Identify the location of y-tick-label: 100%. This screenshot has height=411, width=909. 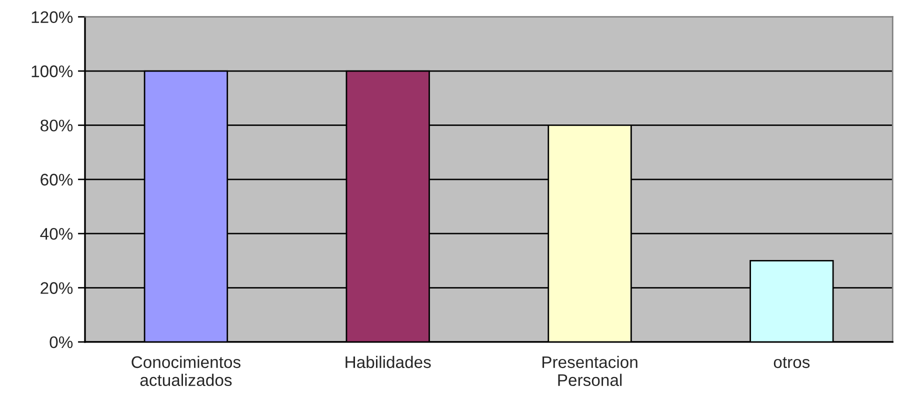
(52, 71).